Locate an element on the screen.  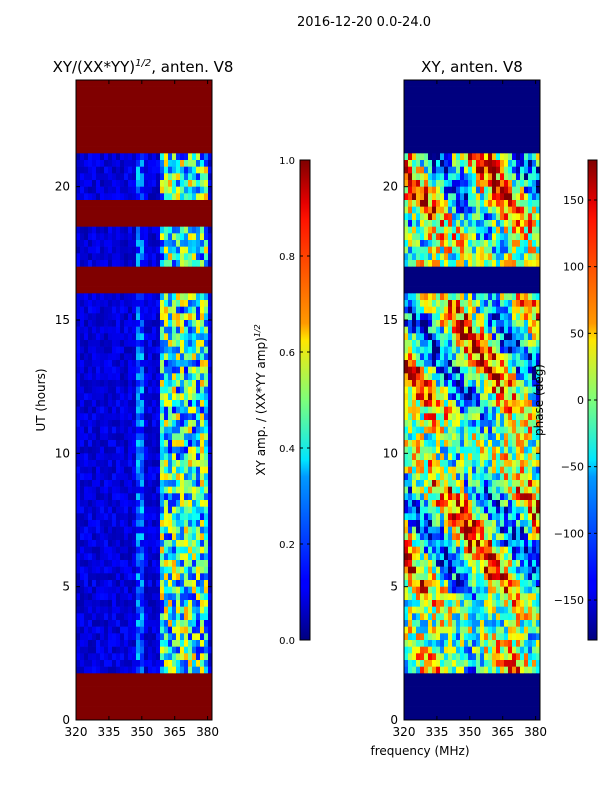
y-tick-label: 5 is located at coordinates (66, 587).